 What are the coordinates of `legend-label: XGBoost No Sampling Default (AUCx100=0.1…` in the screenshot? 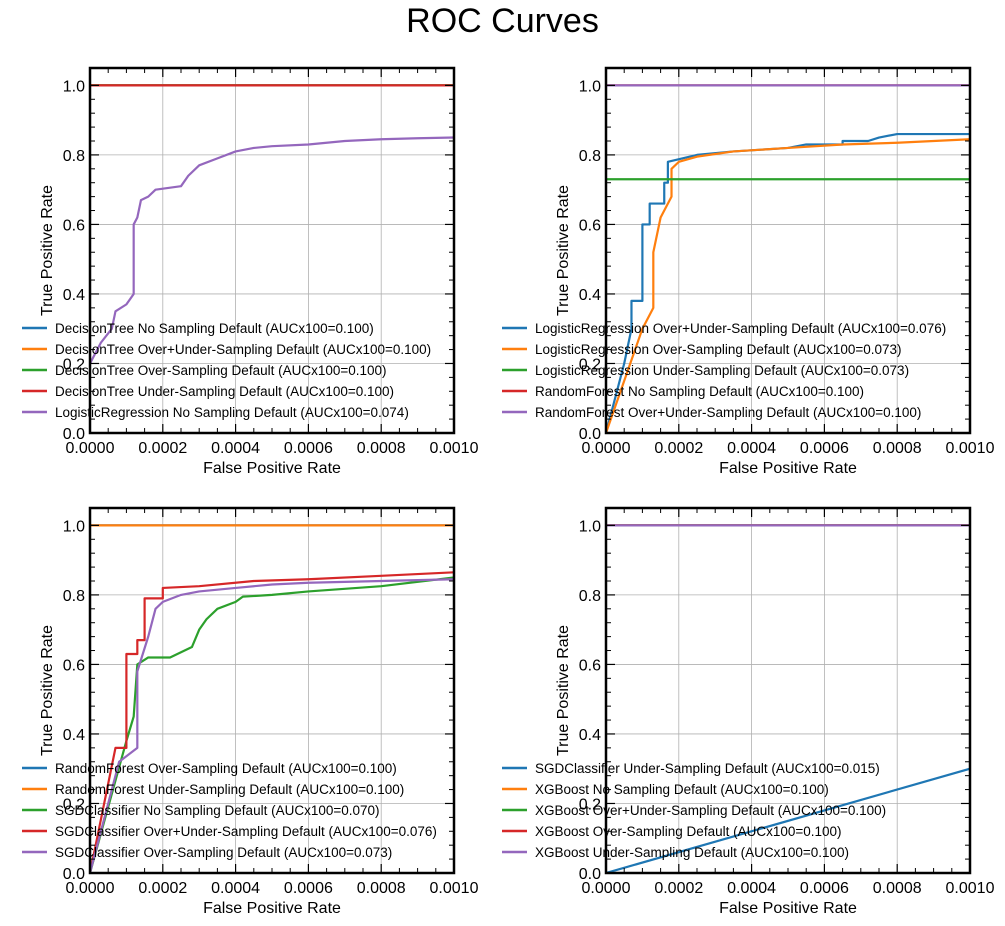 It's located at (682, 789).